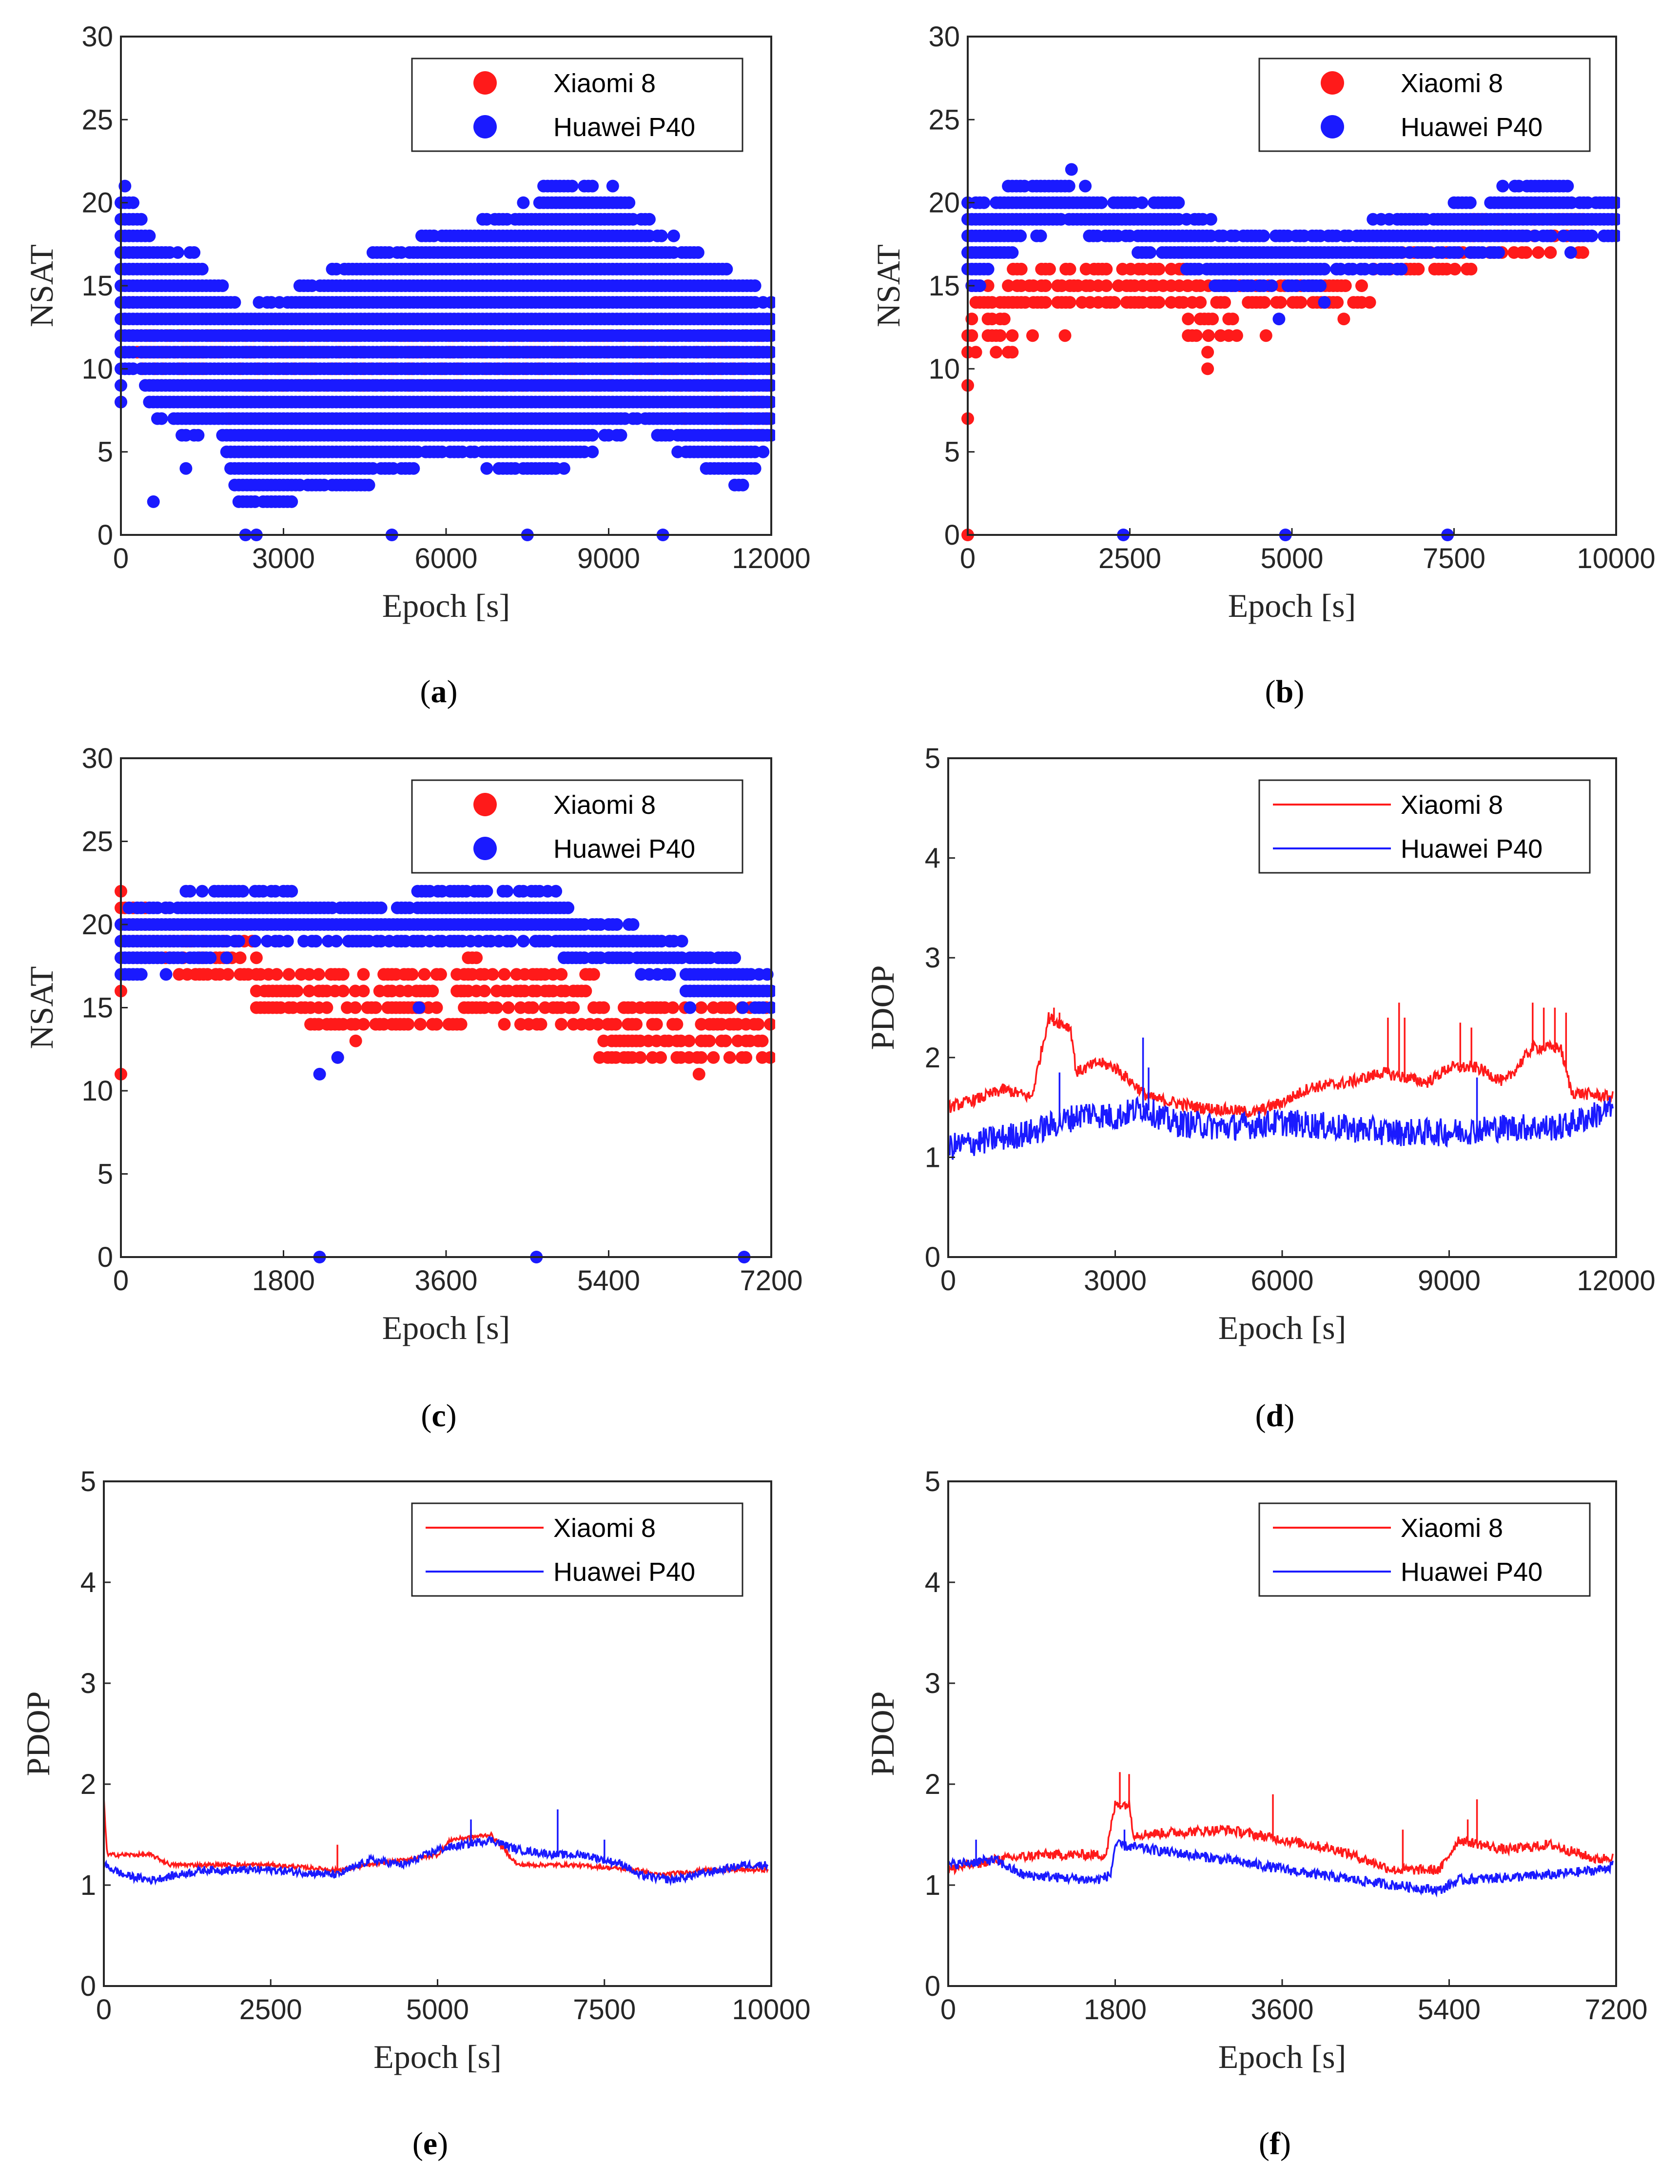  I want to click on y-tick-label: 2, so click(932, 1058).